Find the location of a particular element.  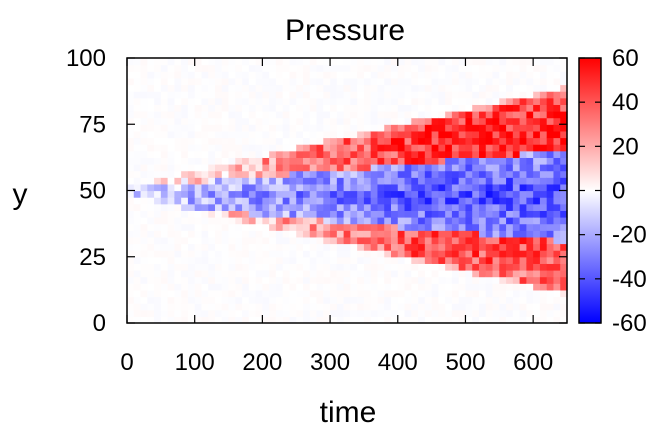

colorbar-tick-label: 0 is located at coordinates (618, 191).